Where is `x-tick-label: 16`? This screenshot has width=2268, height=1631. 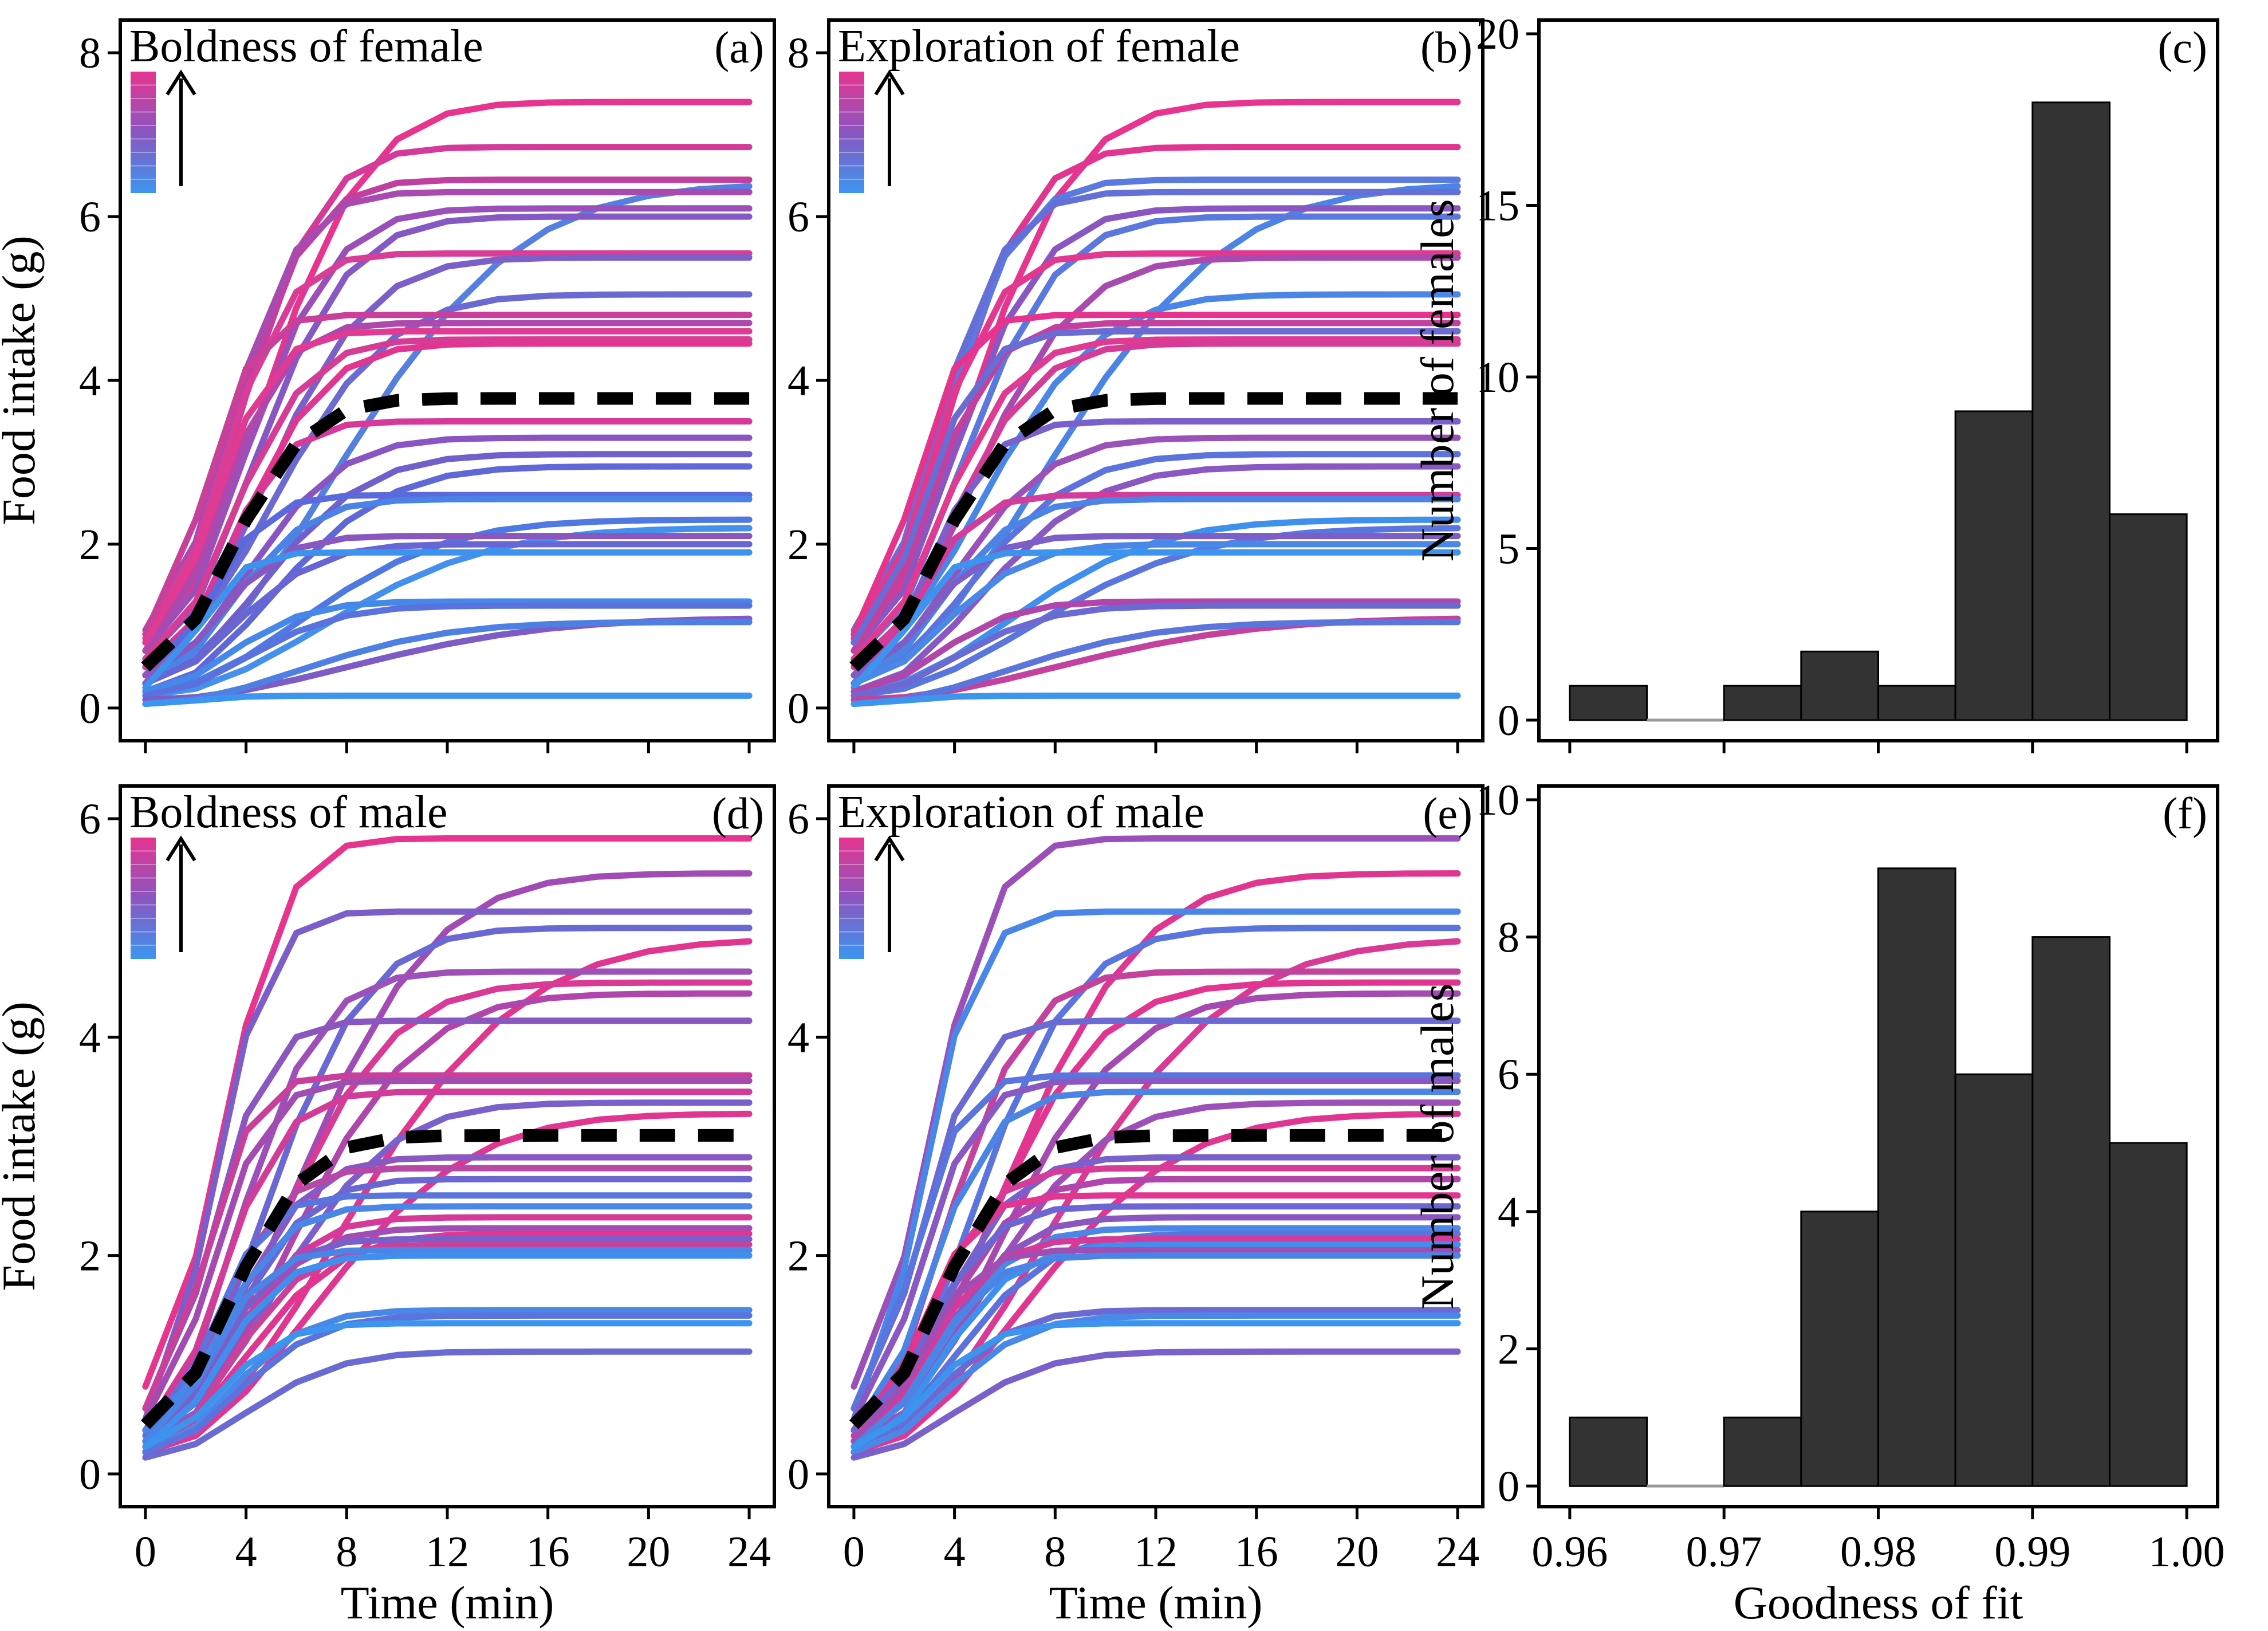
x-tick-label: 16 is located at coordinates (548, 1552).